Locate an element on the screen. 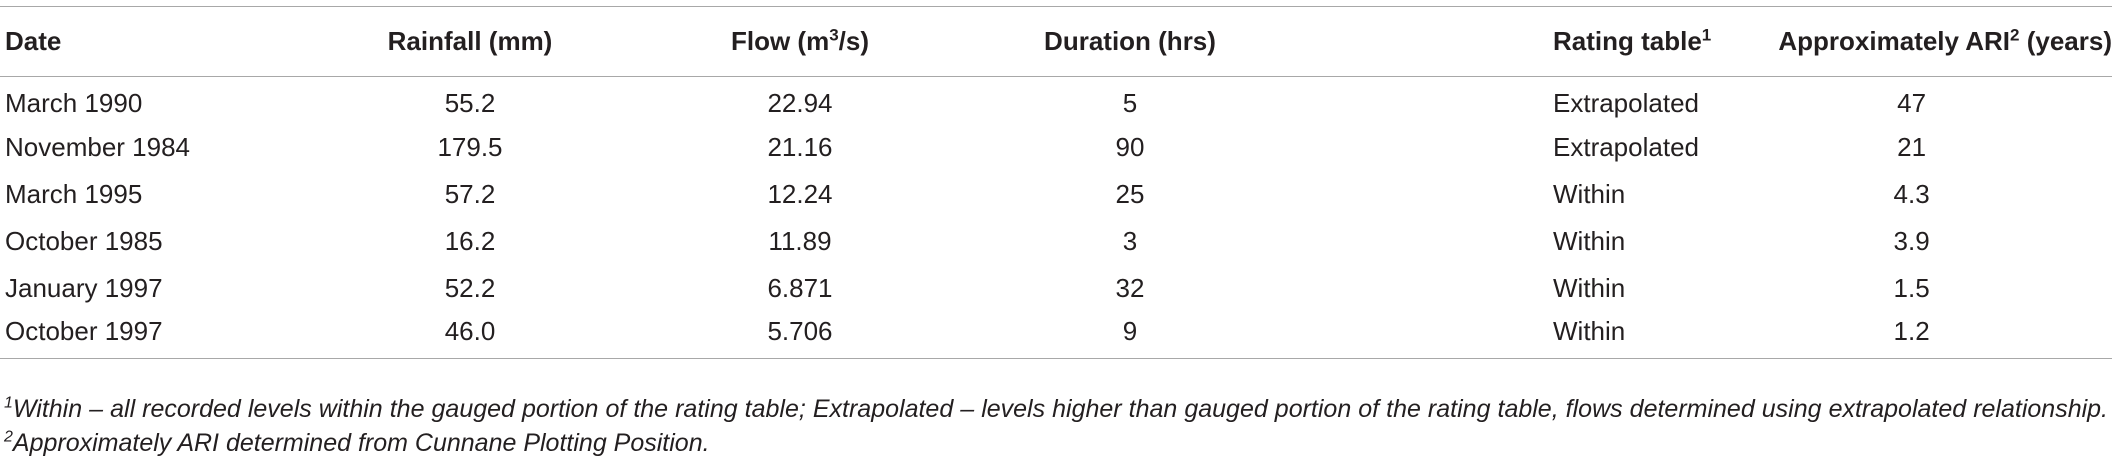 This screenshot has width=2117, height=475. cell-ari: 4.3 is located at coordinates (1911, 193).